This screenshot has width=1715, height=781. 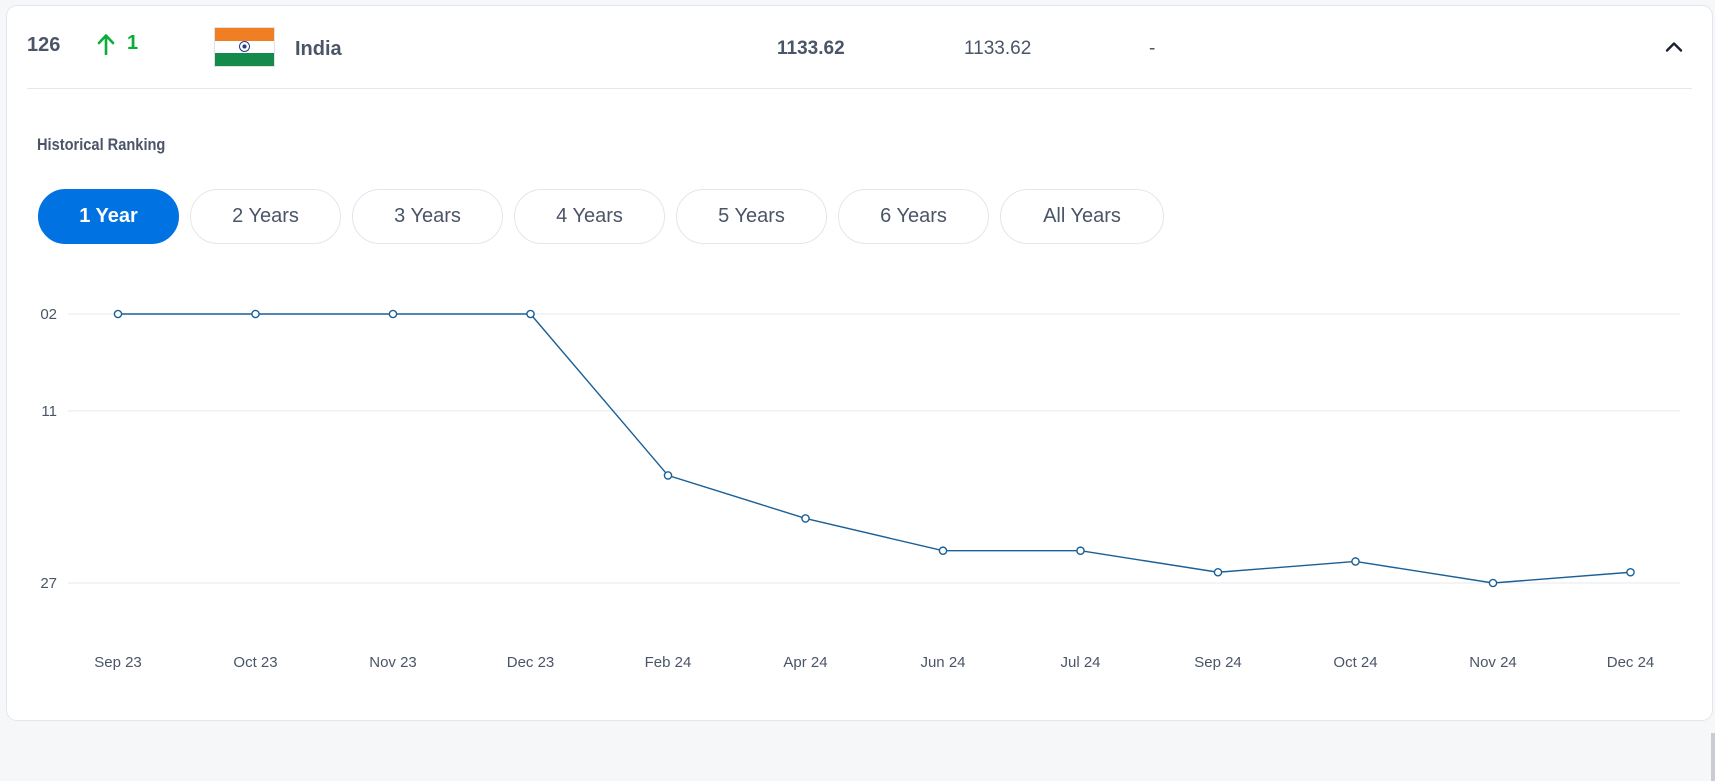 What do you see at coordinates (805, 662) in the screenshot?
I see `x-axis-label: Apr 24` at bounding box center [805, 662].